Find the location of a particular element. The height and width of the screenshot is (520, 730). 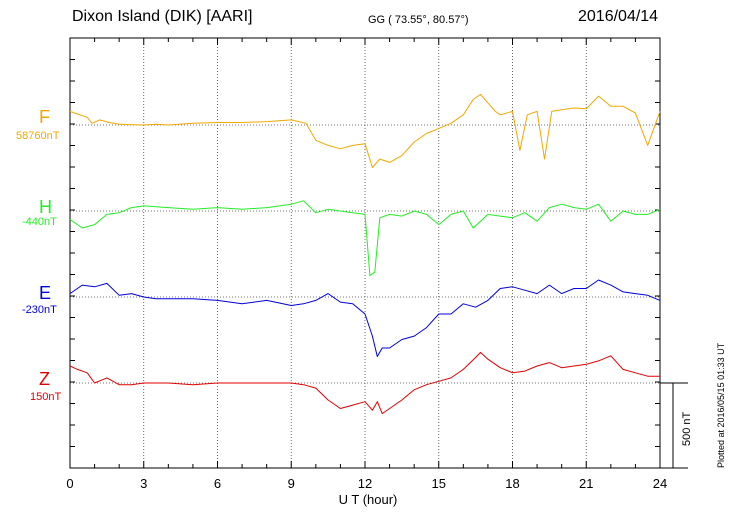

geo-coordinates: GG ( 73.55°, 80.57°) is located at coordinates (418, 20).